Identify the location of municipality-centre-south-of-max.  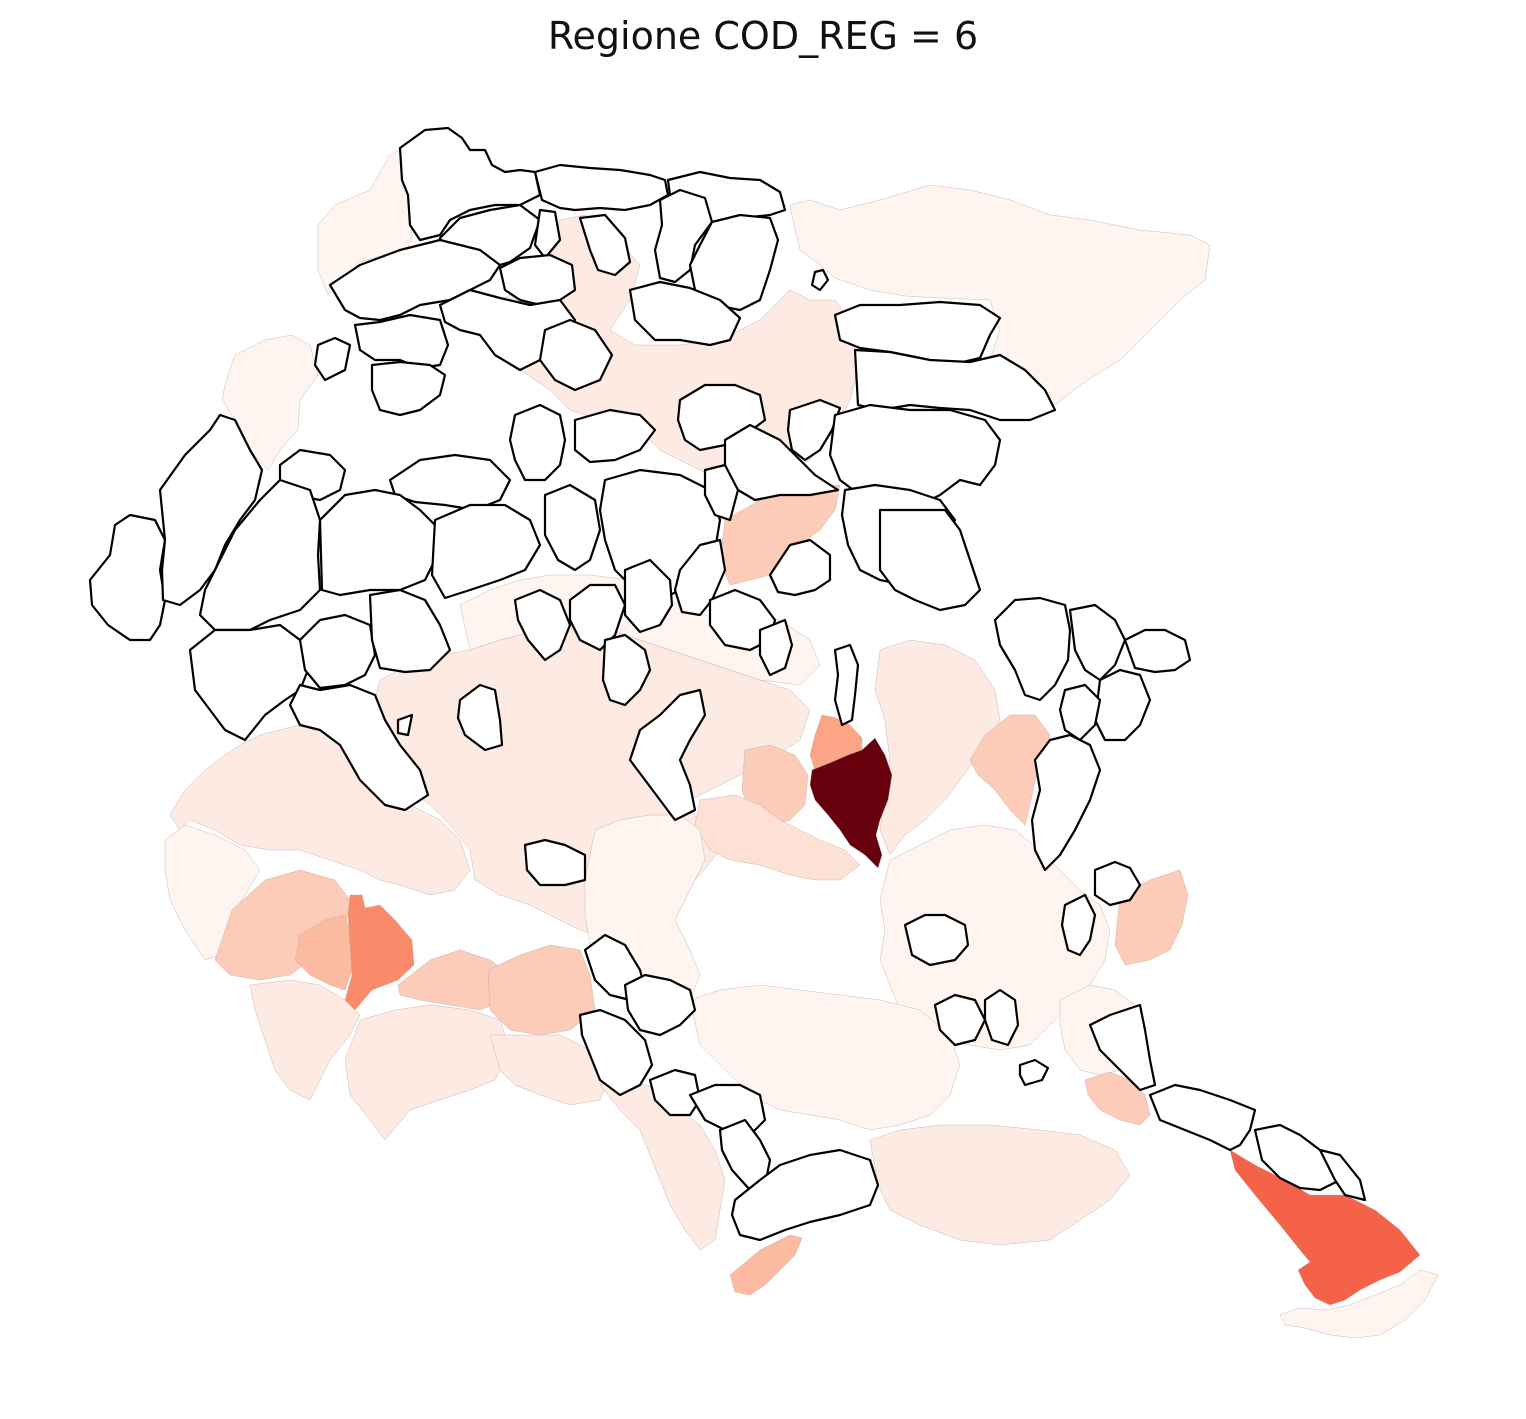
(777, 837).